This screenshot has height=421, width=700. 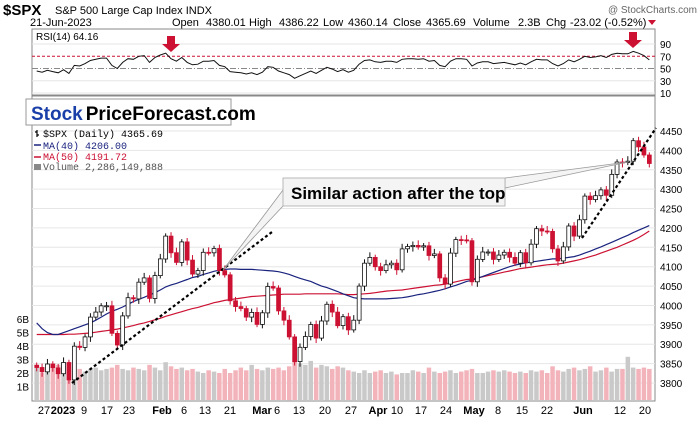 What do you see at coordinates (171, 114) in the screenshot?
I see `logo-part-domain: PriceForecast.com` at bounding box center [171, 114].